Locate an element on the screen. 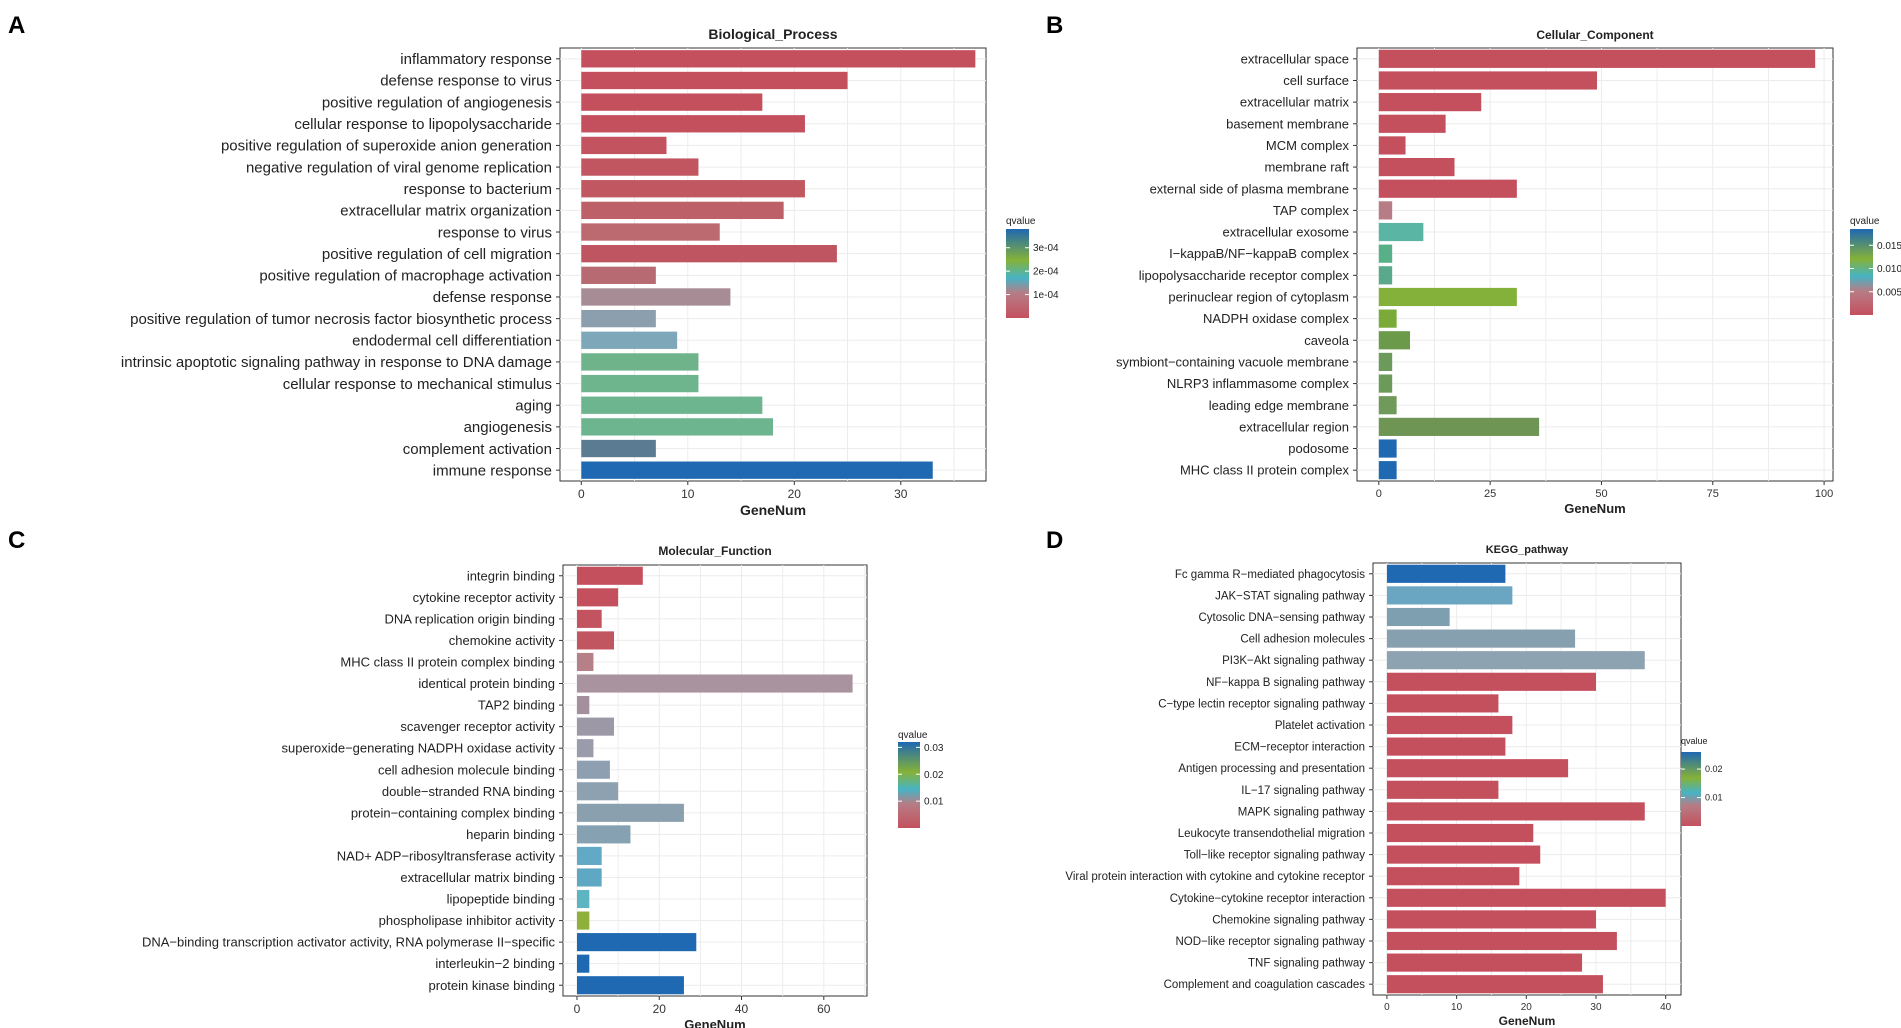 The height and width of the screenshot is (1028, 1901). panel-a-category-label: immune response is located at coordinates (492, 470).